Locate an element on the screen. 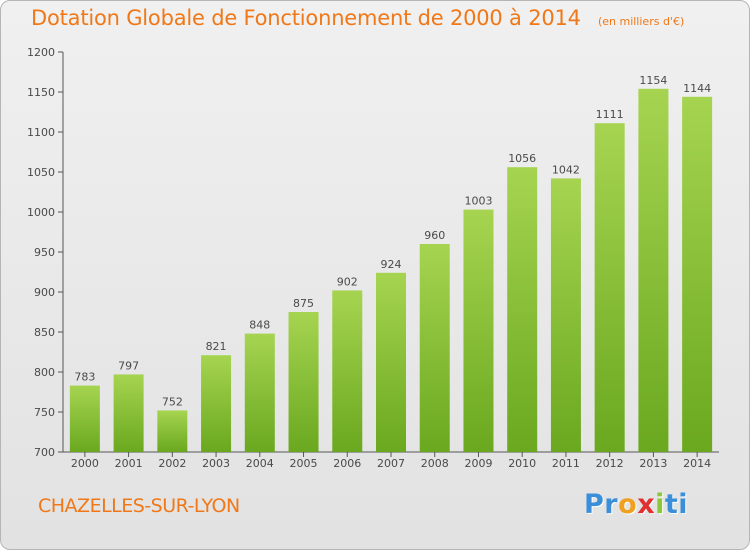 The image size is (750, 550). logo-letter: t is located at coordinates (671, 504).